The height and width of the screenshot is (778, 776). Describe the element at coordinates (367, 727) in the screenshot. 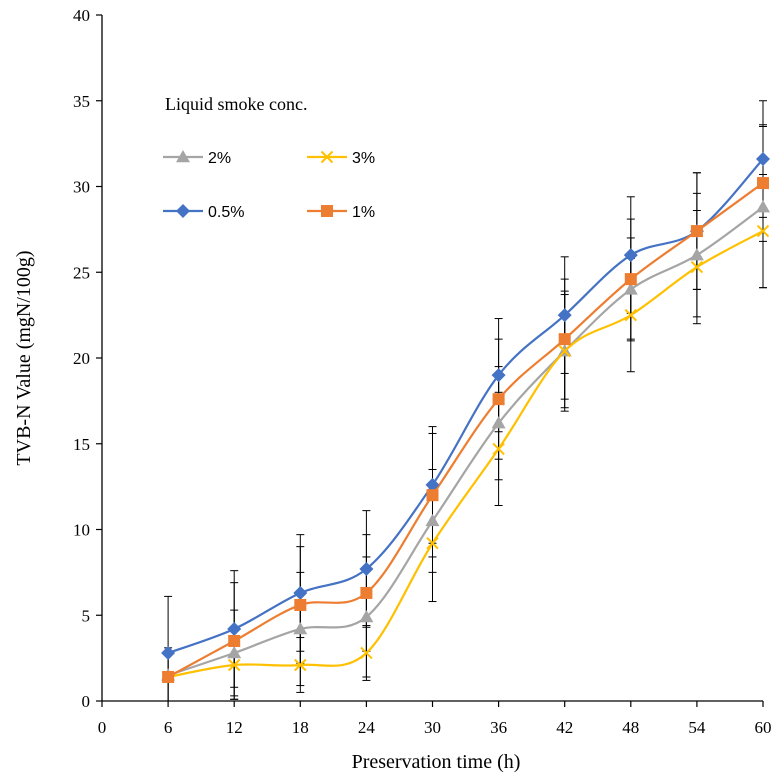

I see `x-tick-label: 24` at that location.